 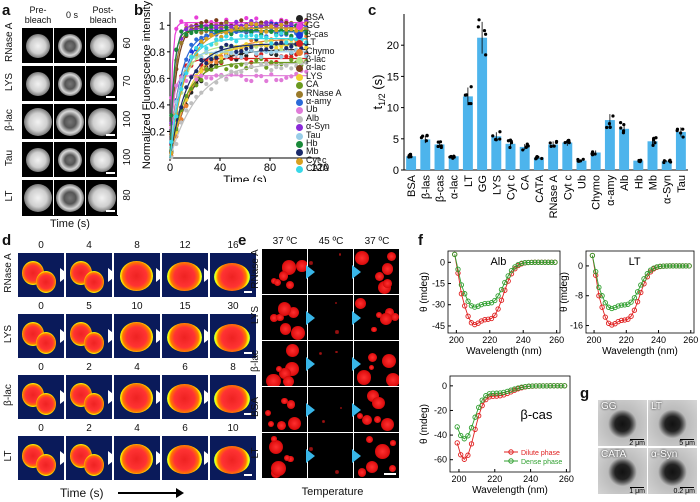 I want to click on b-legend-entry-7: LYS, so click(x=331, y=76).